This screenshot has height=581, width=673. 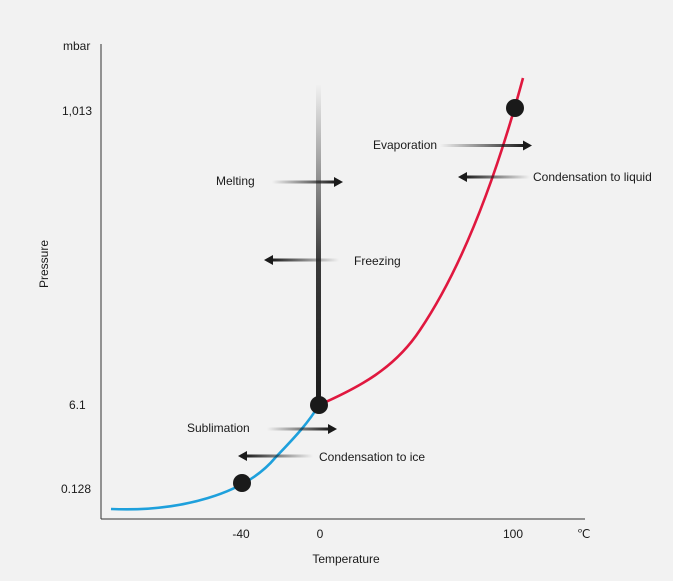 What do you see at coordinates (76, 489) in the screenshot?
I see `y-tick-0-128: 0.128` at bounding box center [76, 489].